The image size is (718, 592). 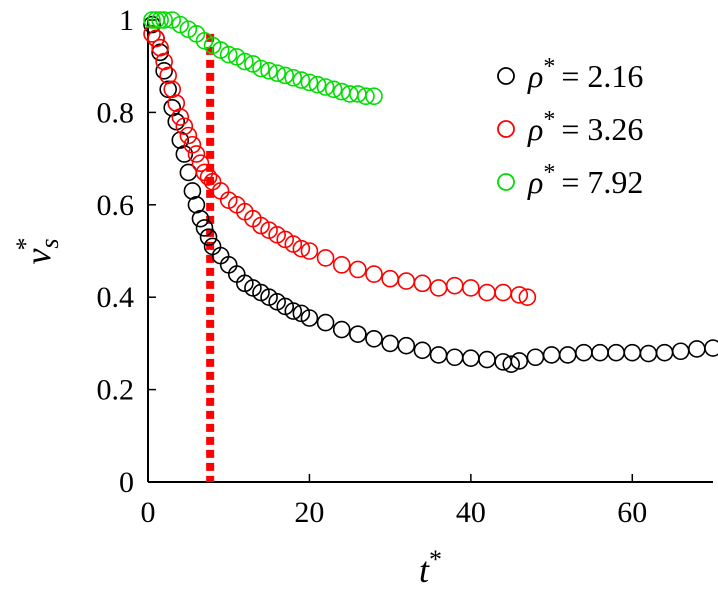 What do you see at coordinates (116, 112) in the screenshot?
I see `y-tick-label: 0.8` at bounding box center [116, 112].